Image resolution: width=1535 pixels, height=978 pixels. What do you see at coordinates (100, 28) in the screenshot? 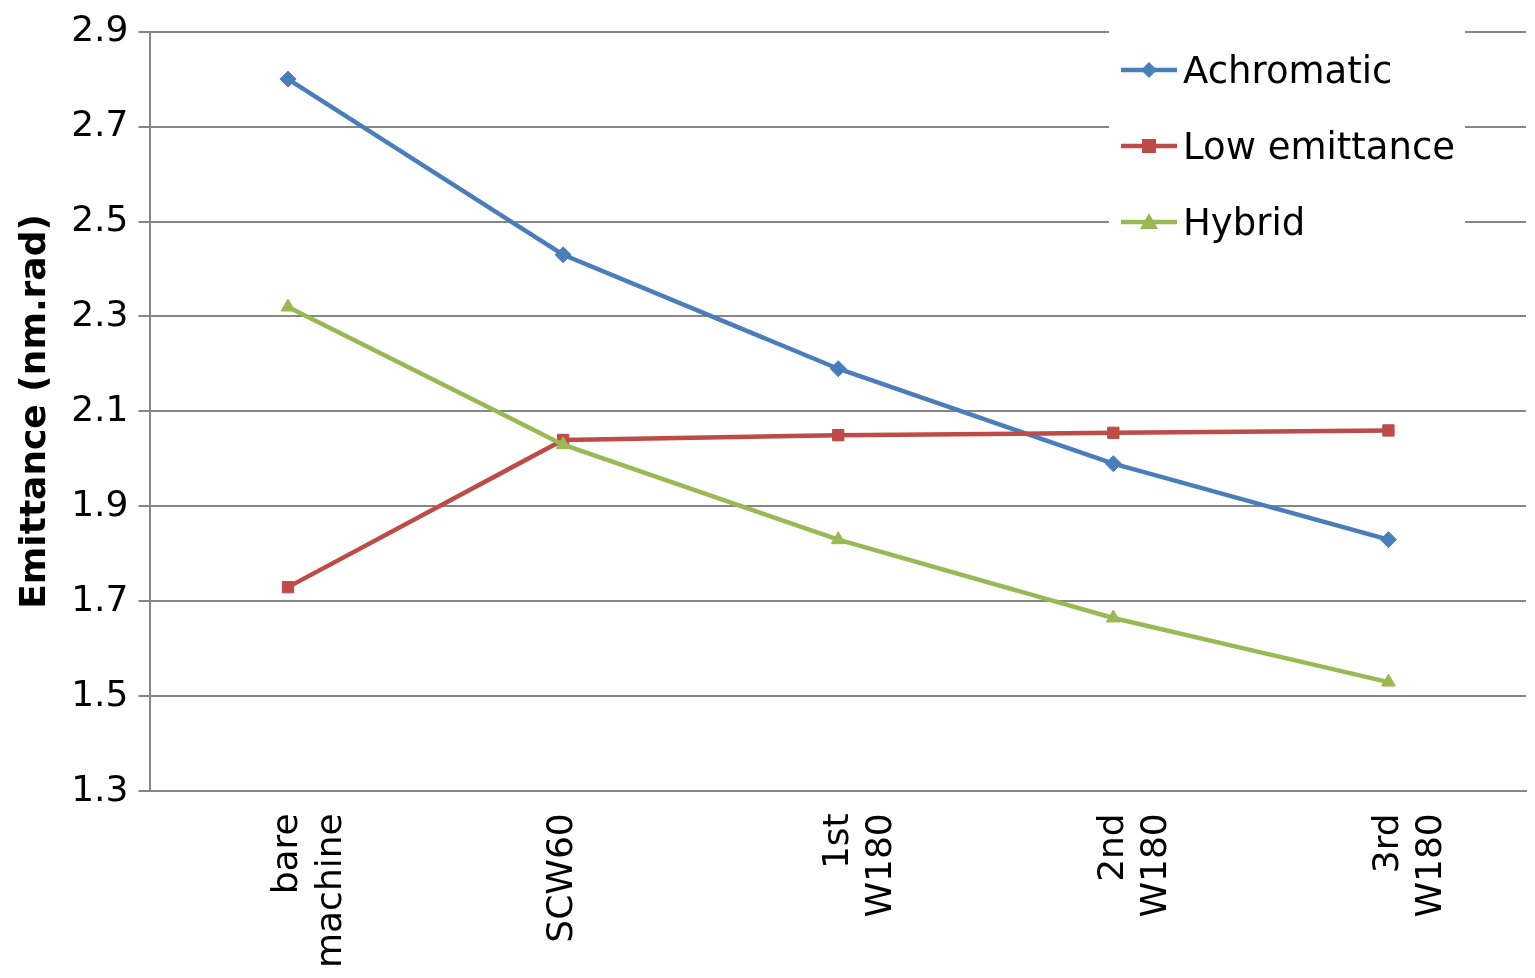
I see `y-tick-label: 2.9` at bounding box center [100, 28].